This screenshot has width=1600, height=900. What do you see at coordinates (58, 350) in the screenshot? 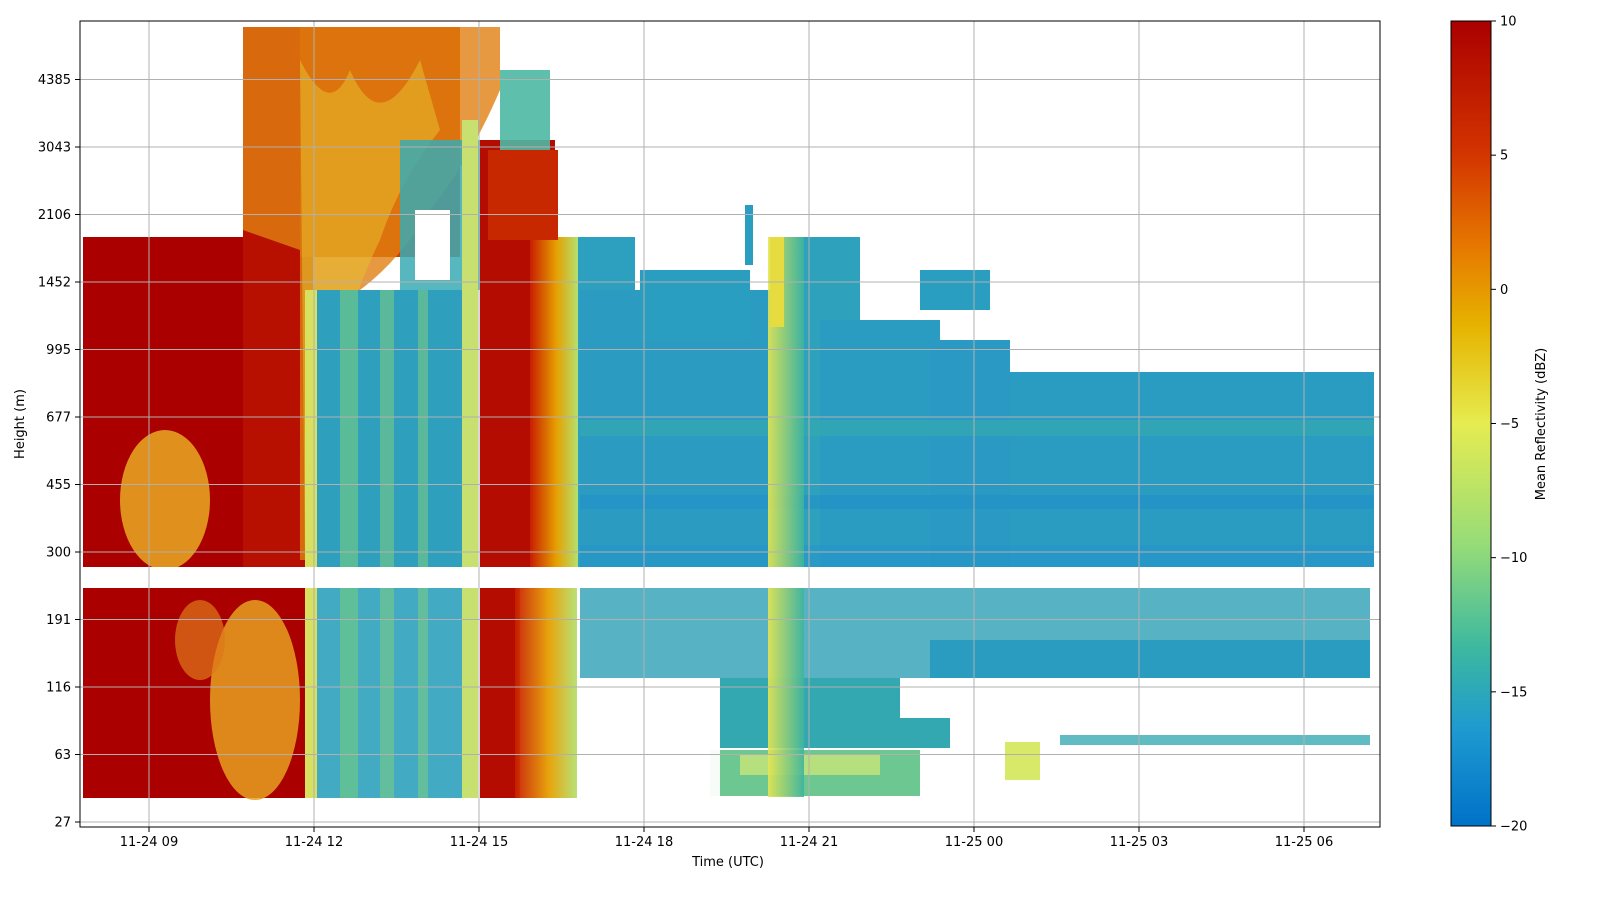
I see `y-tick-label: 995` at bounding box center [58, 350].